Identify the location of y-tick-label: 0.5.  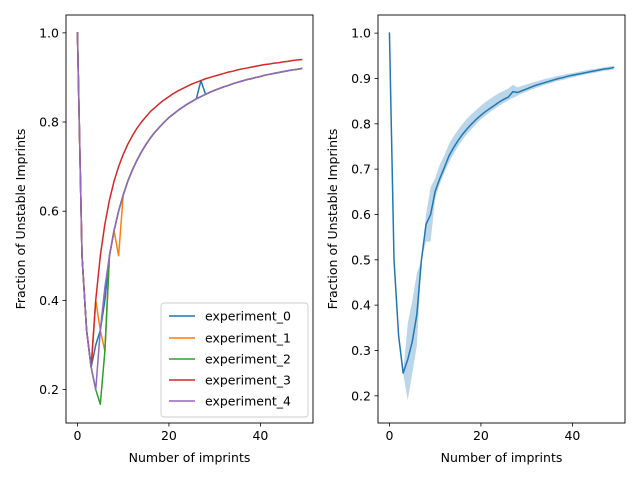
(361, 259).